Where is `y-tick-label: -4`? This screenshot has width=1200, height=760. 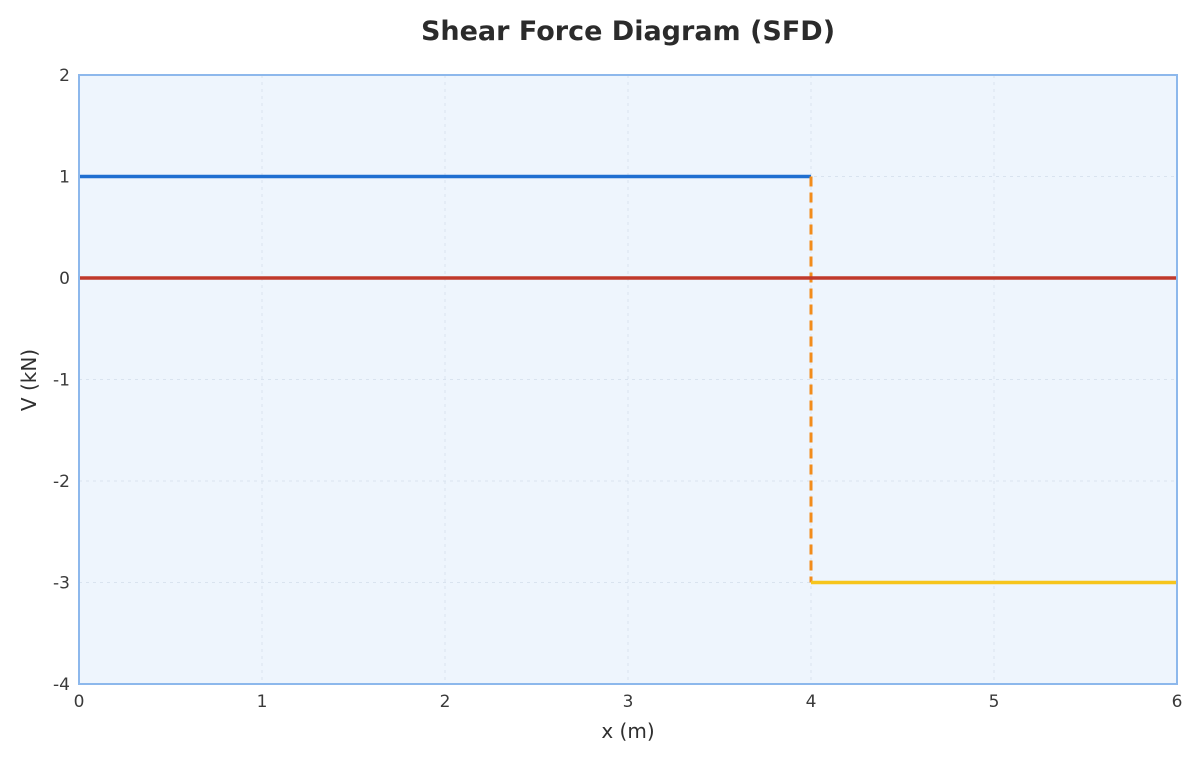 y-tick-label: -4 is located at coordinates (61, 685).